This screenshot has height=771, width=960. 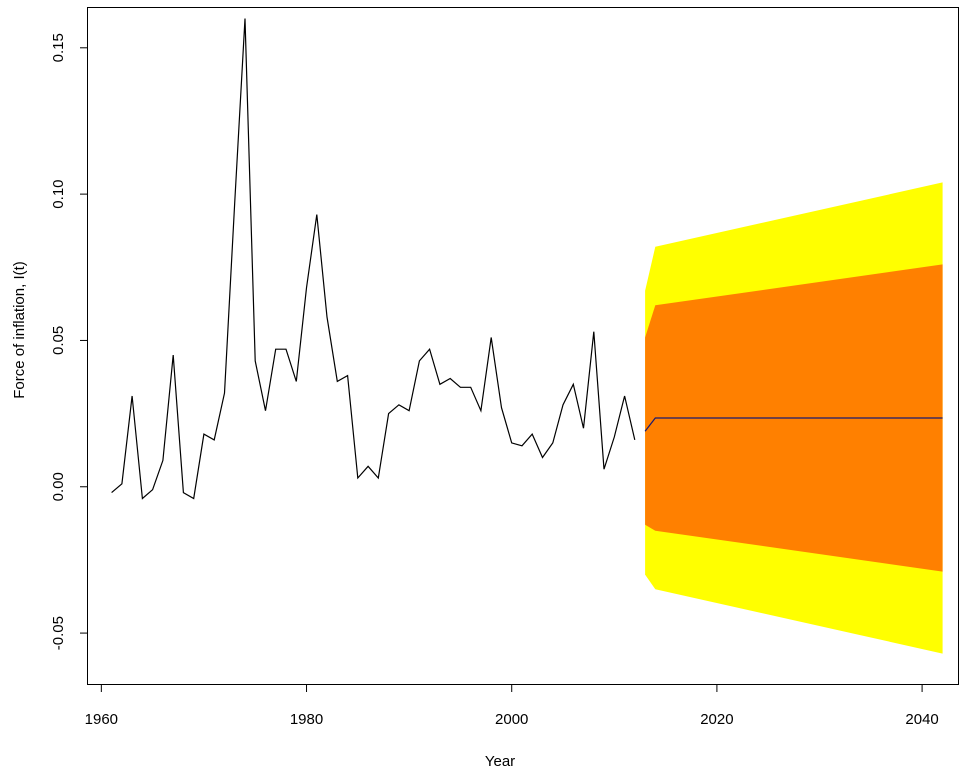 What do you see at coordinates (58, 193) in the screenshot?
I see `y-tick-label: 0.10` at bounding box center [58, 193].